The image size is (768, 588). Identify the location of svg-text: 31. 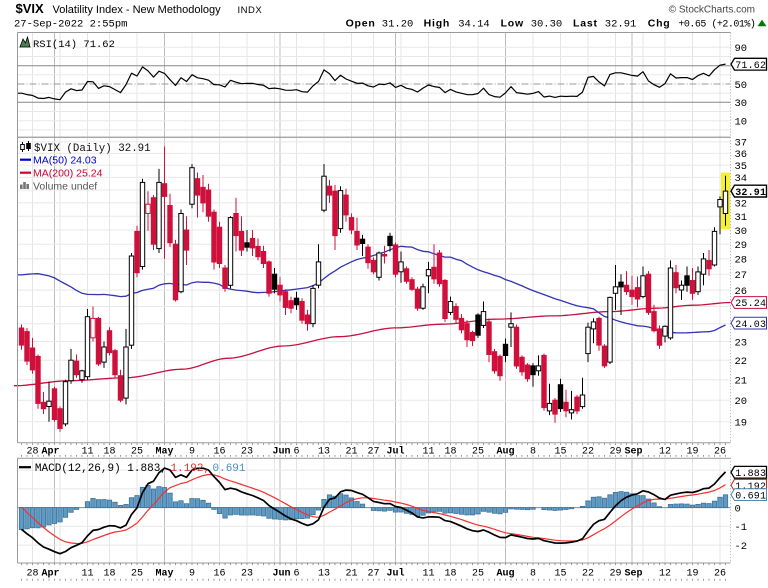
(741, 218).